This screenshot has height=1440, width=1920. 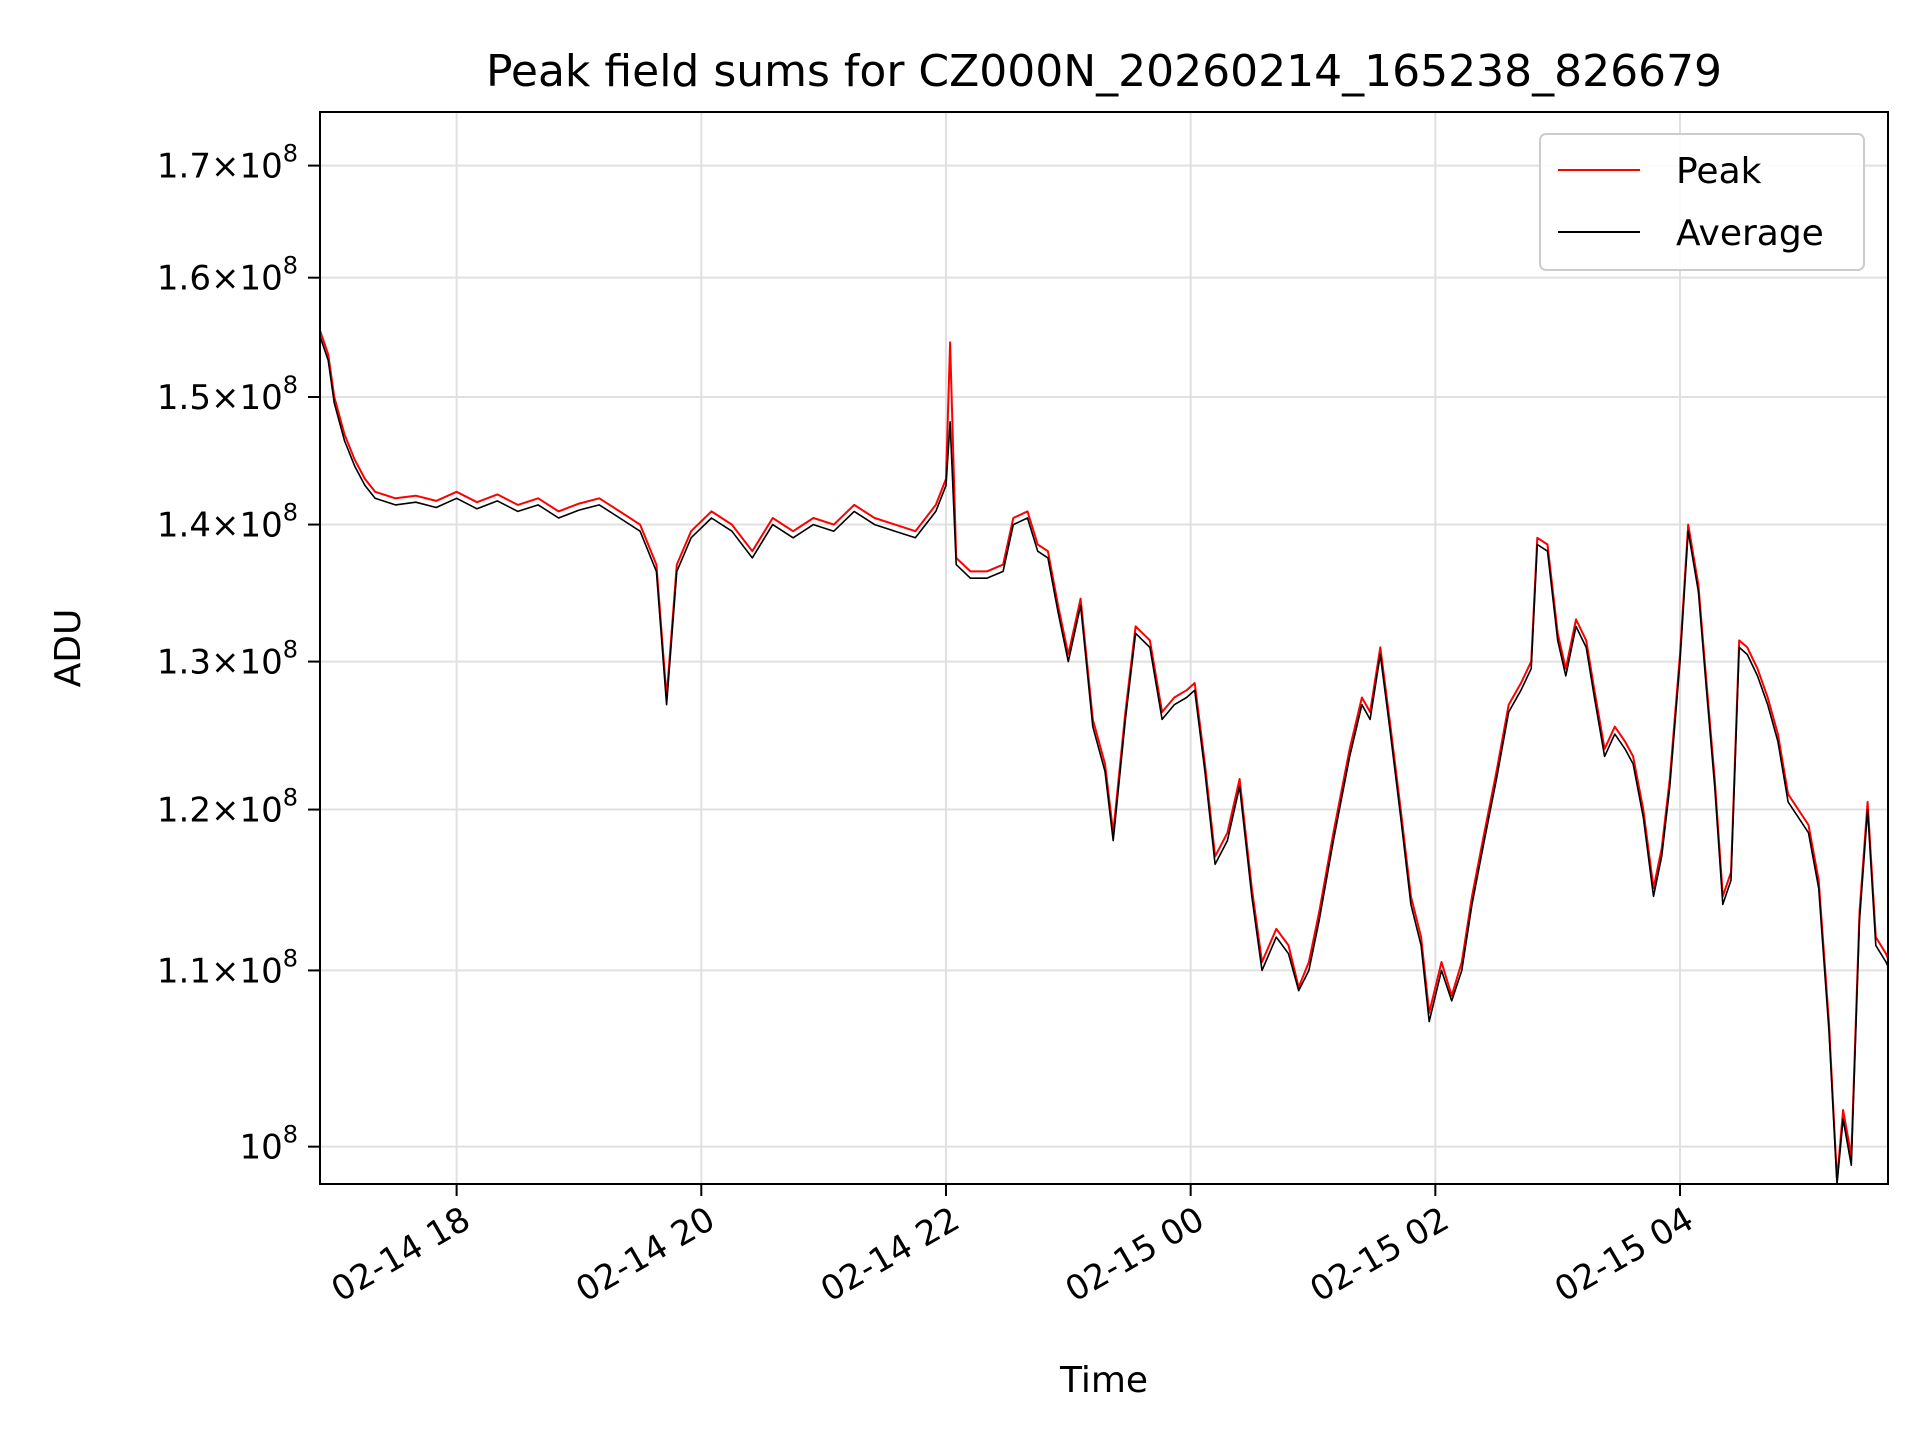 What do you see at coordinates (227, 967) in the screenshot?
I see `y-tick-label: 1.1×108` at bounding box center [227, 967].